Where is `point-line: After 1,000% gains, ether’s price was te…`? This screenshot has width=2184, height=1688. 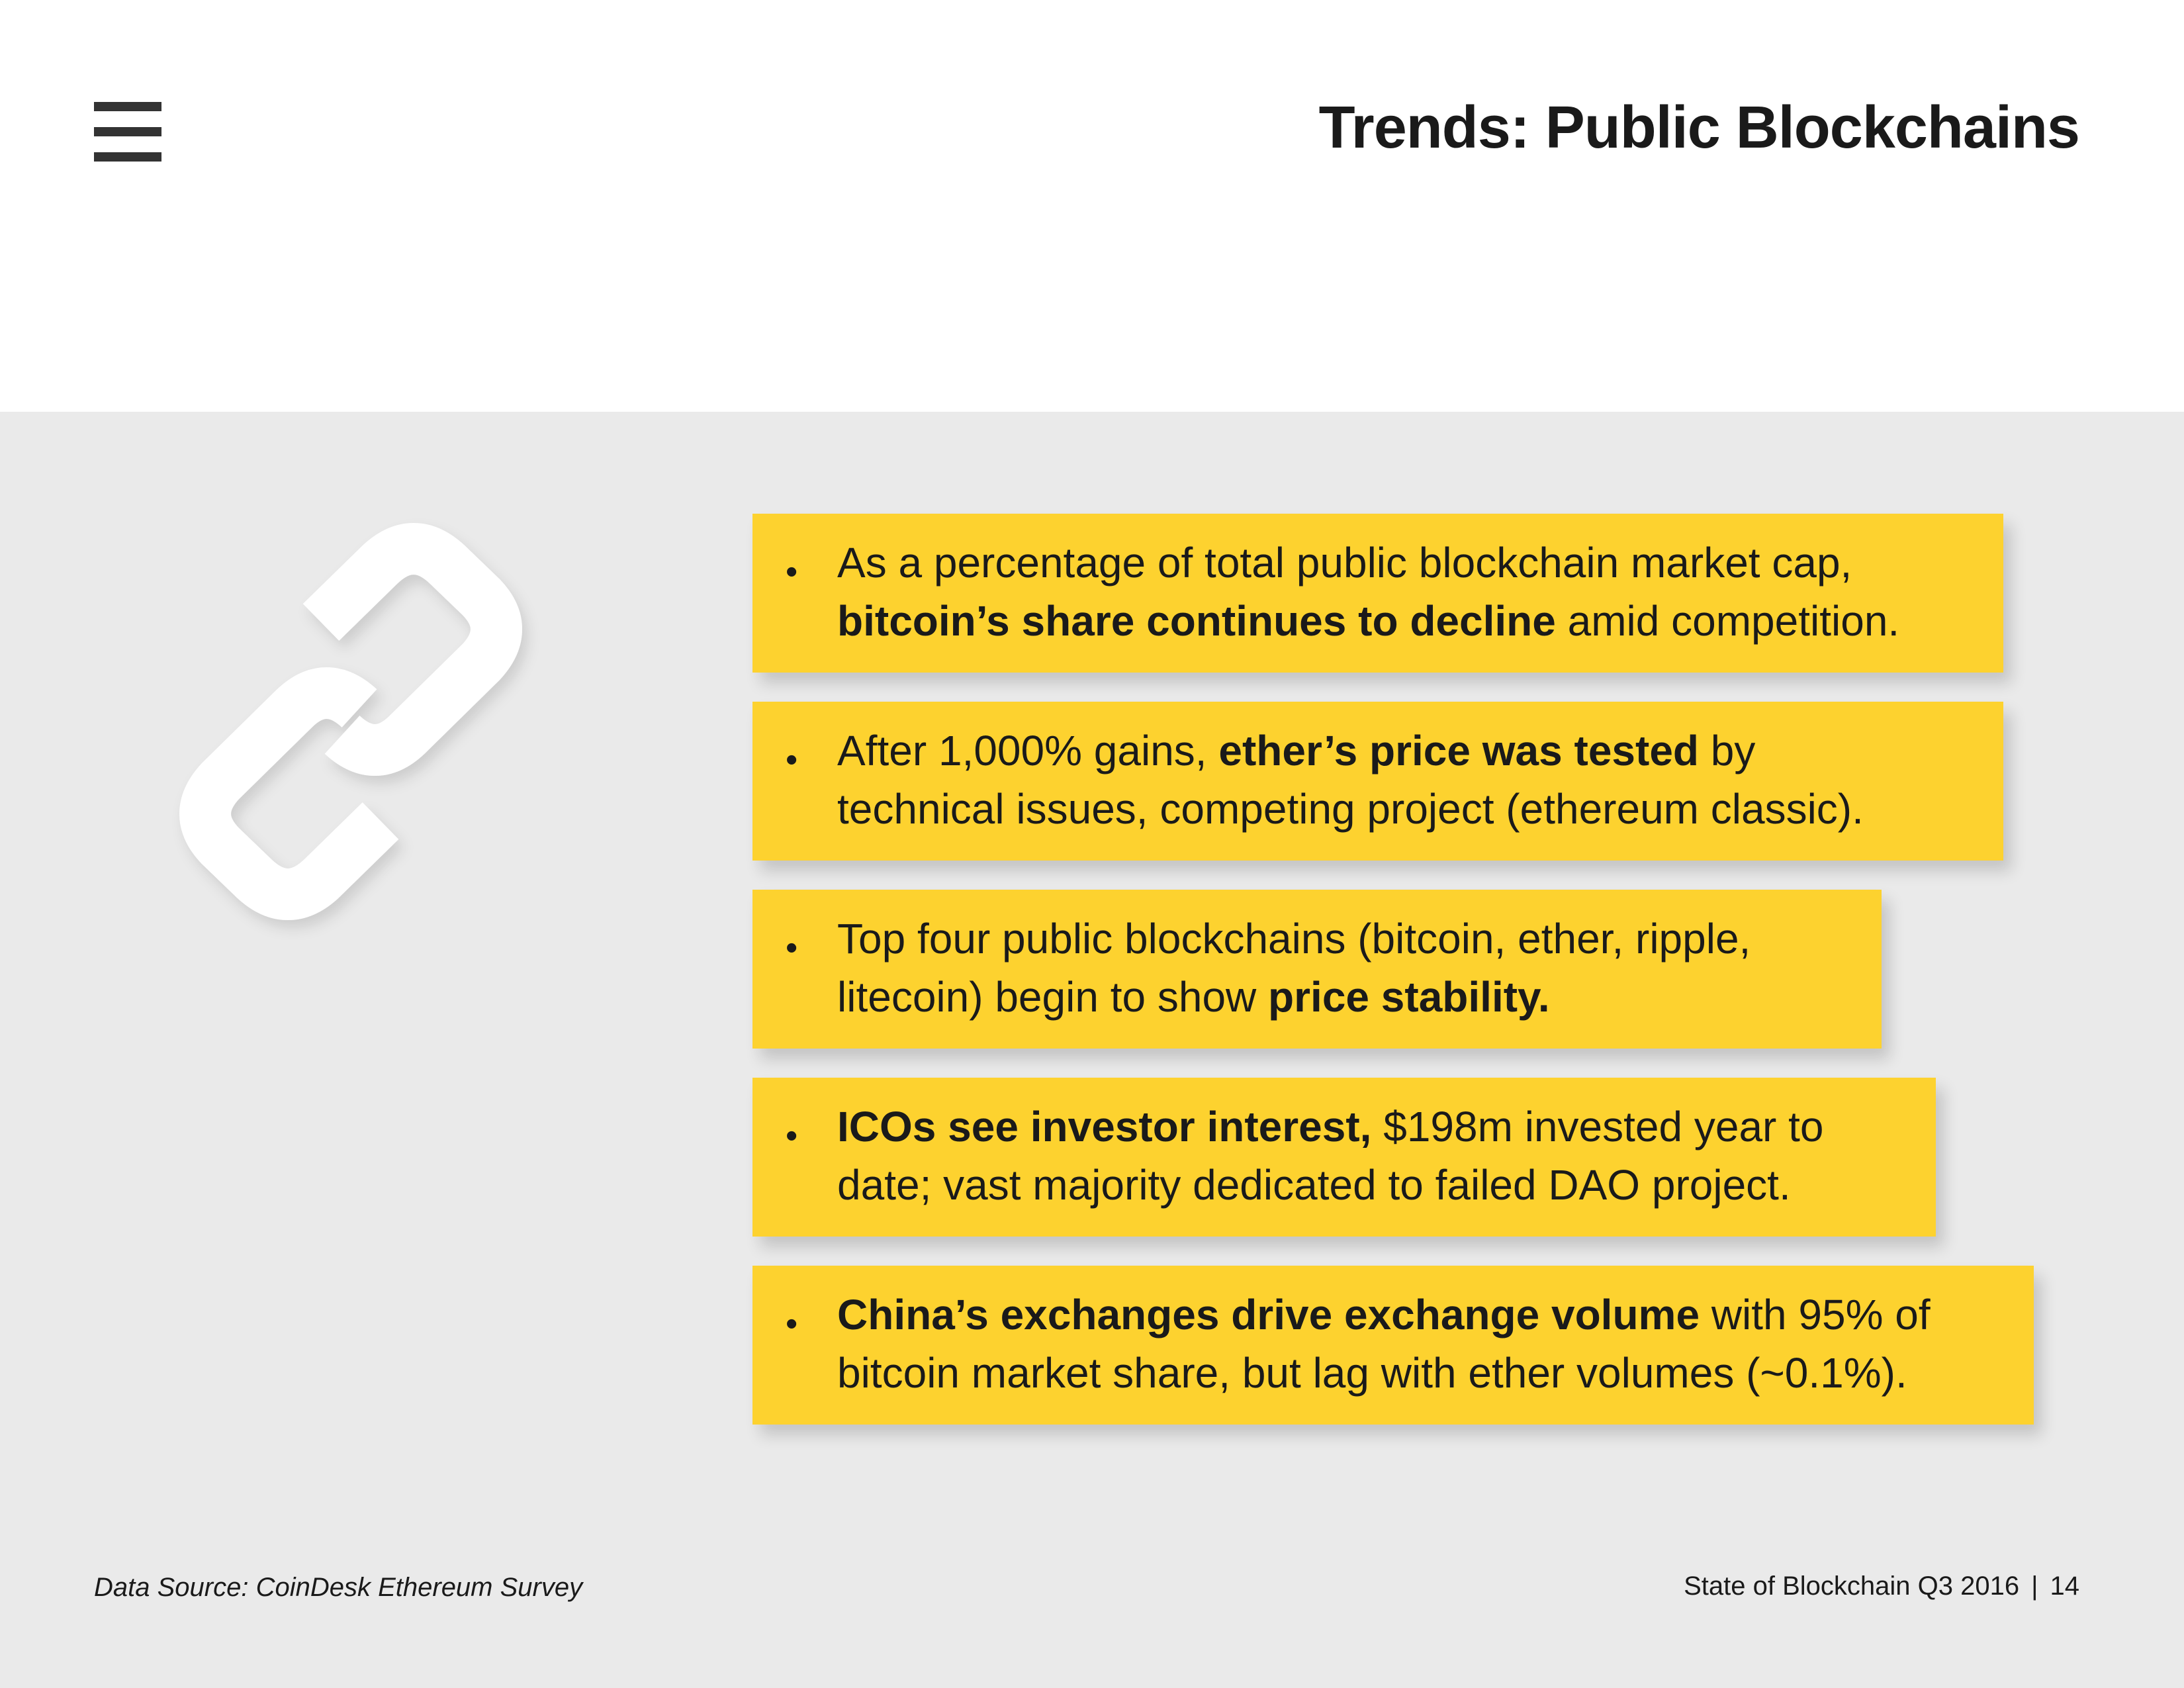
point-line: After 1,000% gains, ether’s price was te… is located at coordinates (1296, 751).